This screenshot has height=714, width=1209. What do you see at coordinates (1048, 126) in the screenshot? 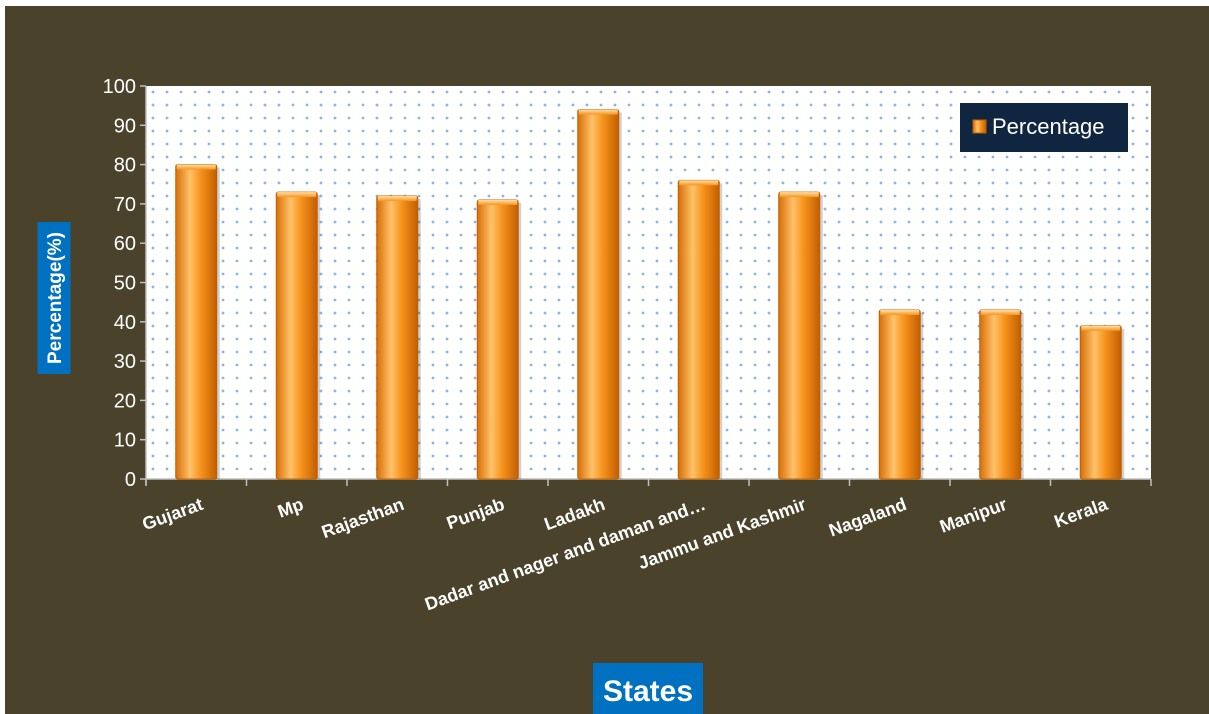
I see `legend-label: Percentage` at bounding box center [1048, 126].